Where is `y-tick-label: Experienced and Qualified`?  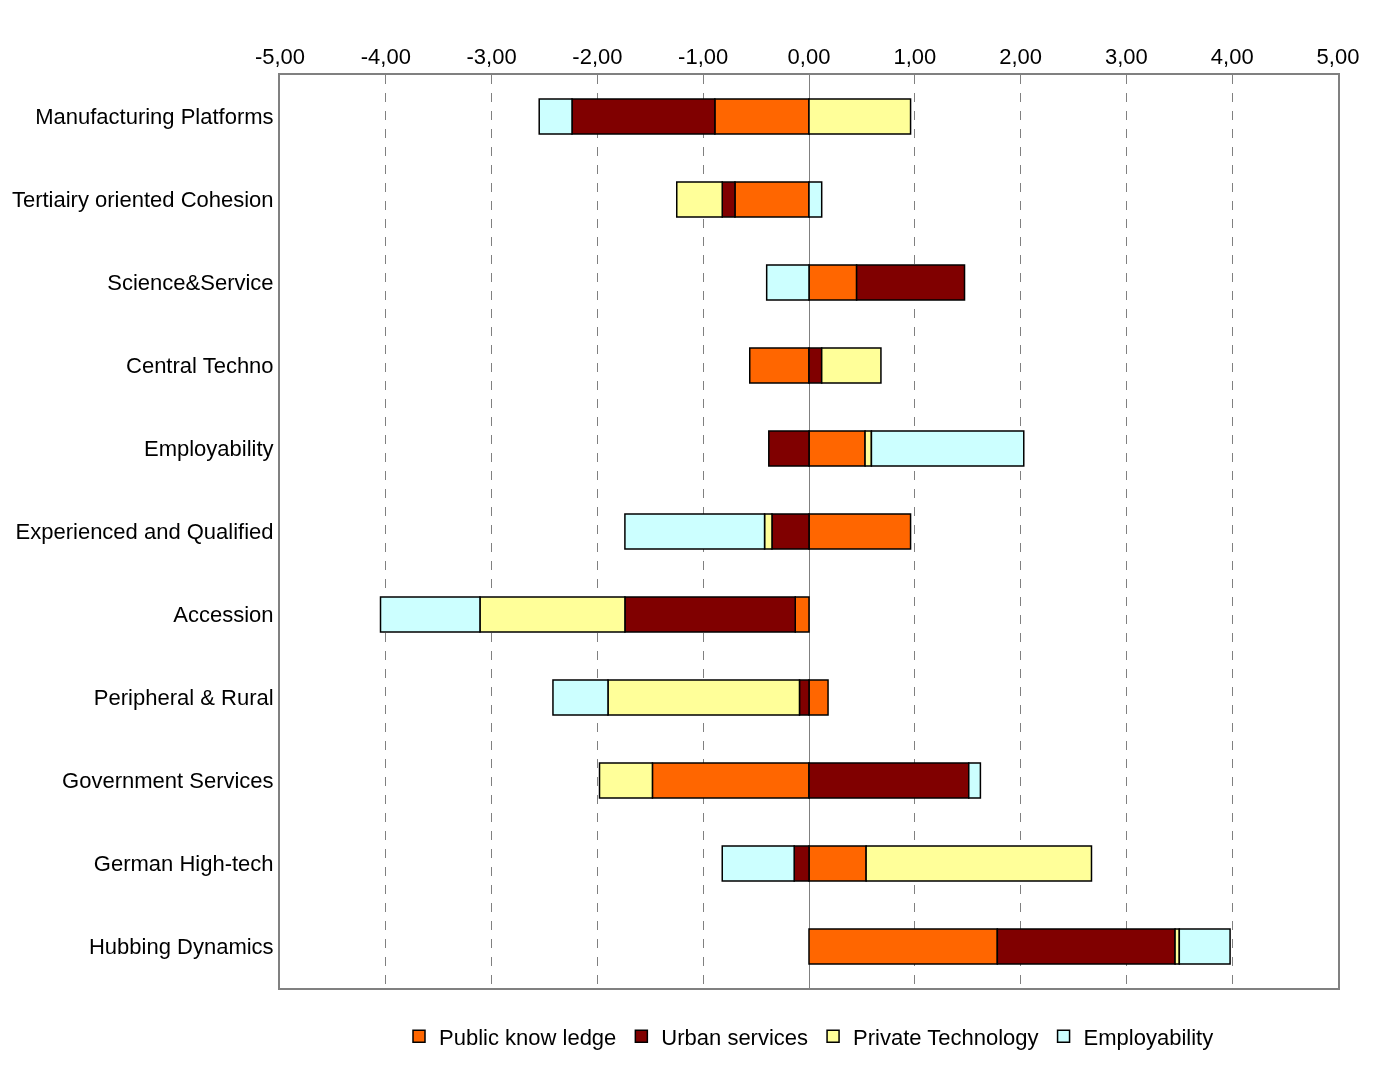 y-tick-label: Experienced and Qualified is located at coordinates (144, 532).